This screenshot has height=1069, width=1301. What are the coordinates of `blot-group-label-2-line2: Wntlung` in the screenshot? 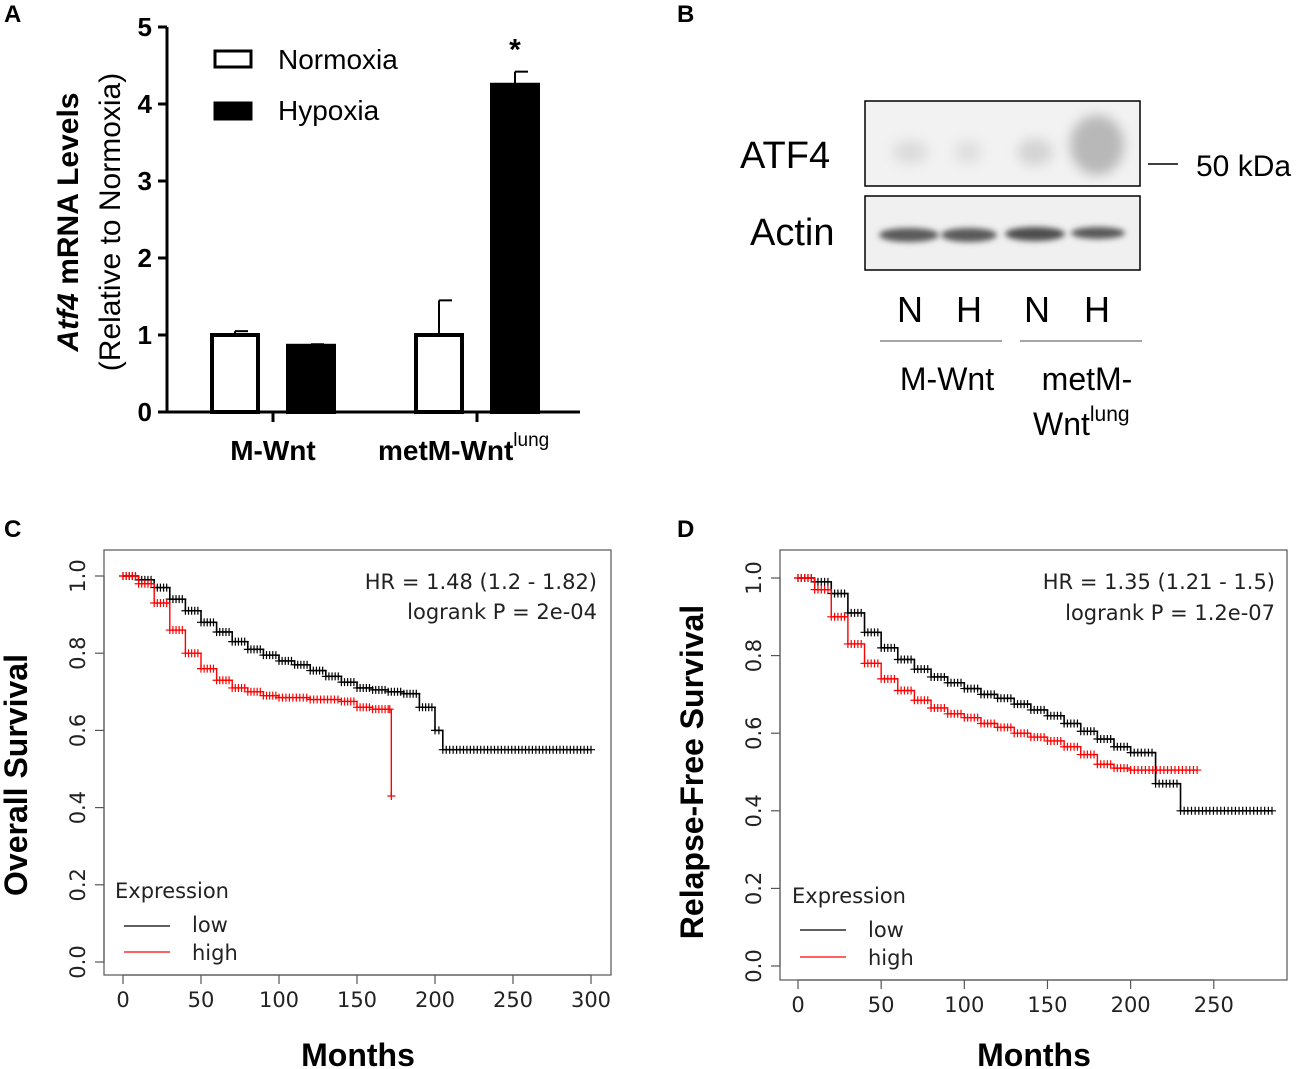 It's located at (1081, 422).